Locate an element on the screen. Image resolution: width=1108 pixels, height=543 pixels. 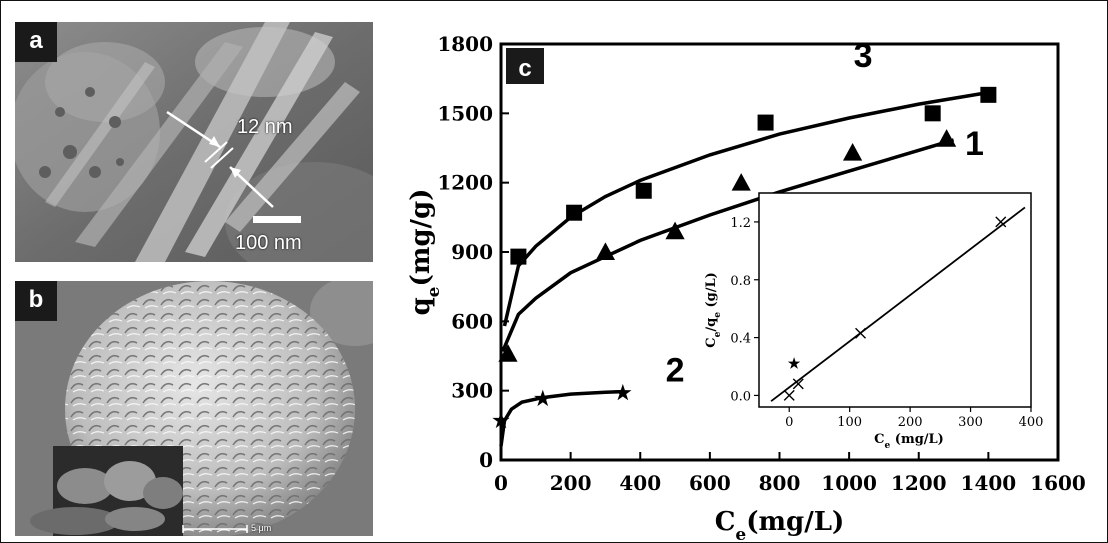
scale-bar-label-b: 5 μm is located at coordinates (261, 528).